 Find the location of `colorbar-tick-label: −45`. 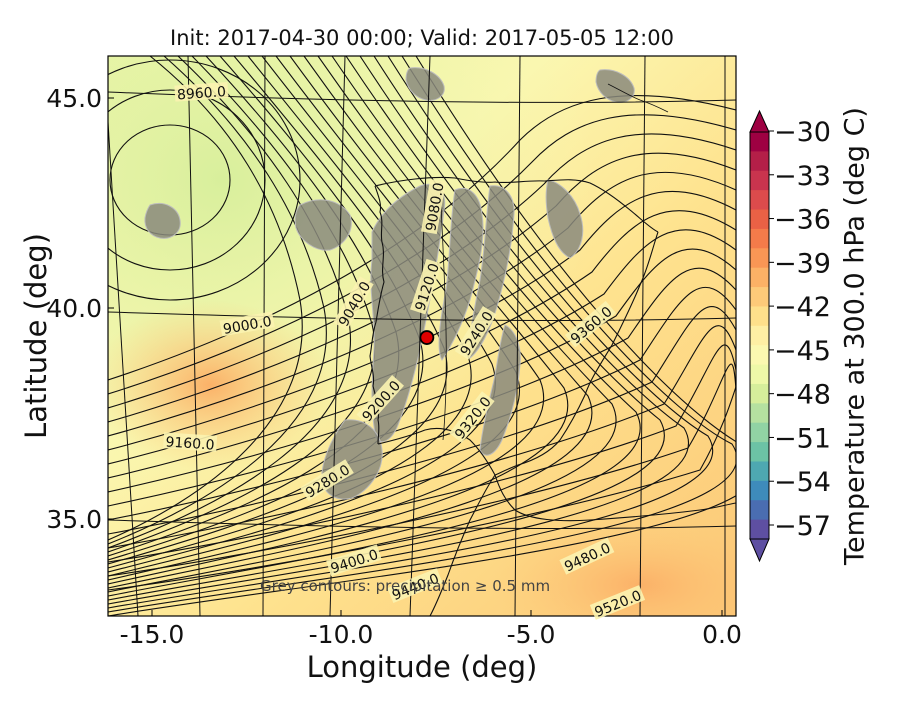

colorbar-tick-label: −45 is located at coordinates (802, 351).